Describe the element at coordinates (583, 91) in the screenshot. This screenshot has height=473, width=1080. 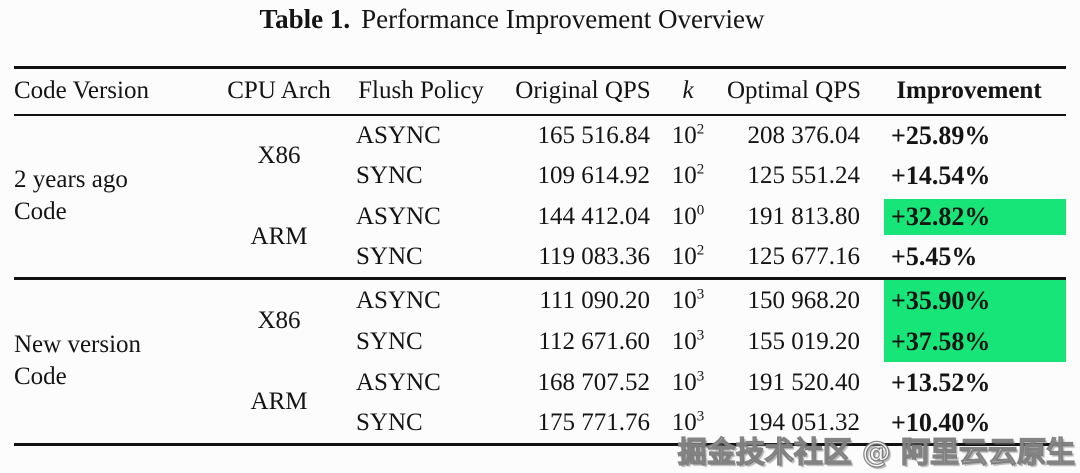
I see `col-header-original-qps: Original QPS` at that location.